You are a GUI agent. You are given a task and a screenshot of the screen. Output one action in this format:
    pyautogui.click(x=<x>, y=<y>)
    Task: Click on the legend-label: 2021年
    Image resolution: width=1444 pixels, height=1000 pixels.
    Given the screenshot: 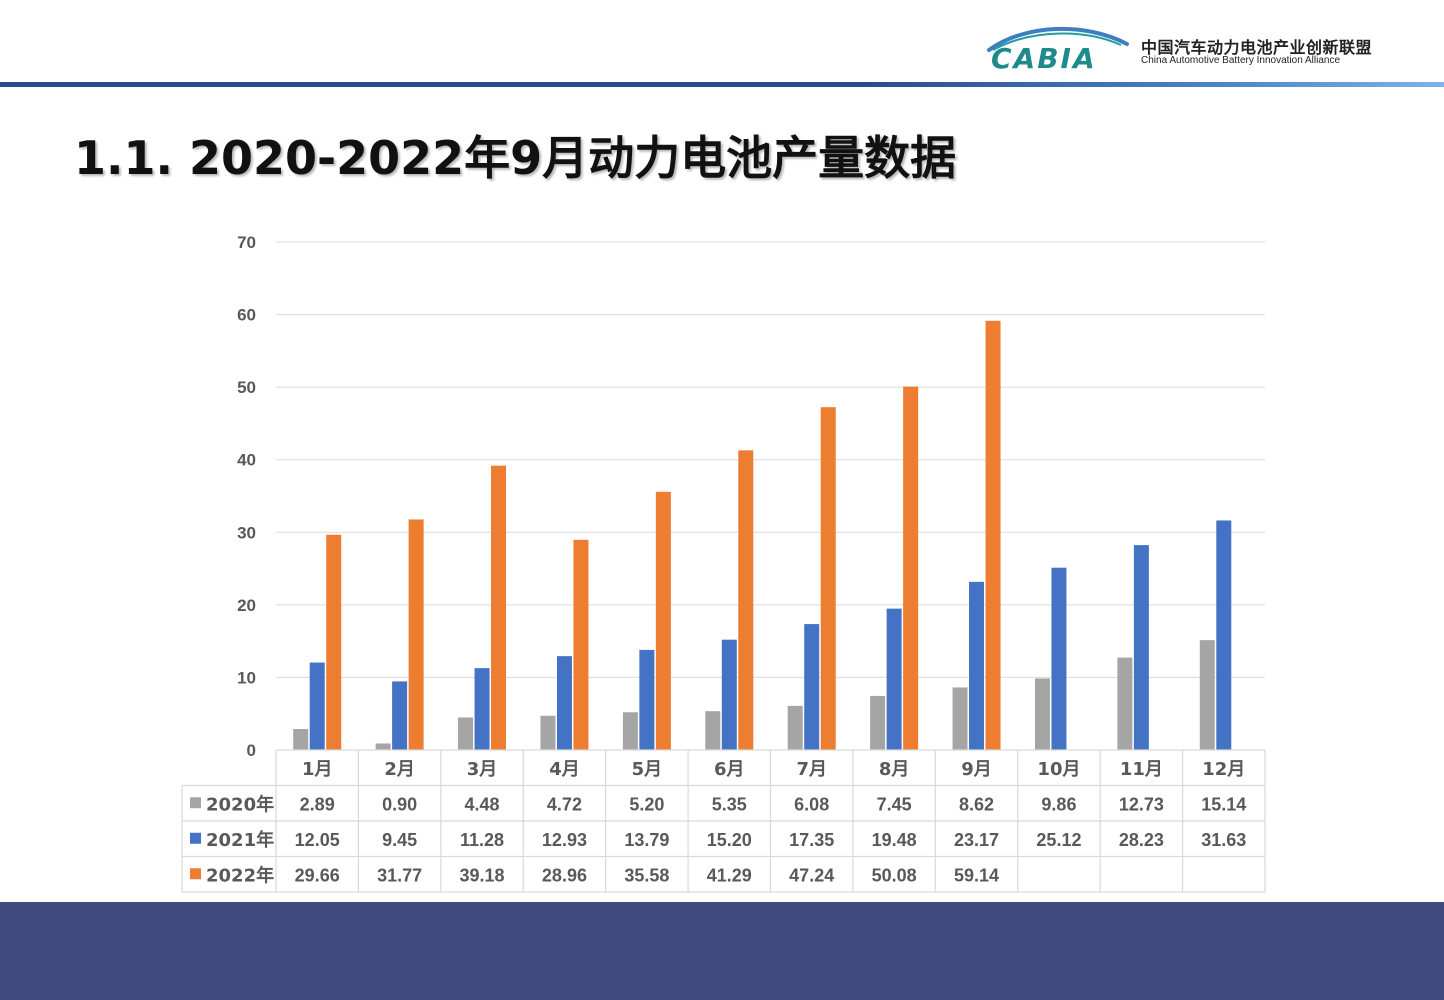 What is the action you would take?
    pyautogui.click(x=240, y=840)
    